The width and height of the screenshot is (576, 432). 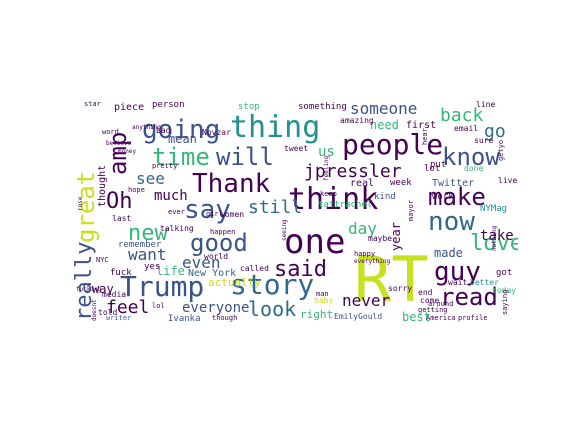 What do you see at coordinates (80, 203) in the screenshot?
I see `word-rose: rose` at bounding box center [80, 203].